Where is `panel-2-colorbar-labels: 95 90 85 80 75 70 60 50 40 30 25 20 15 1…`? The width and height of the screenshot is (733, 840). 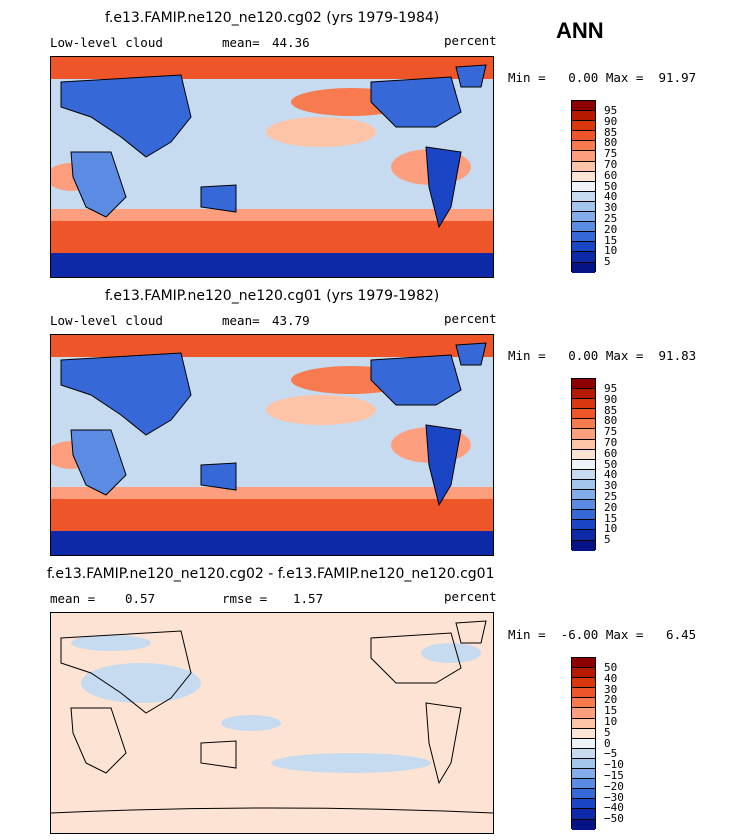
panel-2-colorbar-labels: 95 90 85 80 75 70 60 50 40 30 25 20 15 1… is located at coordinates (611, 464).